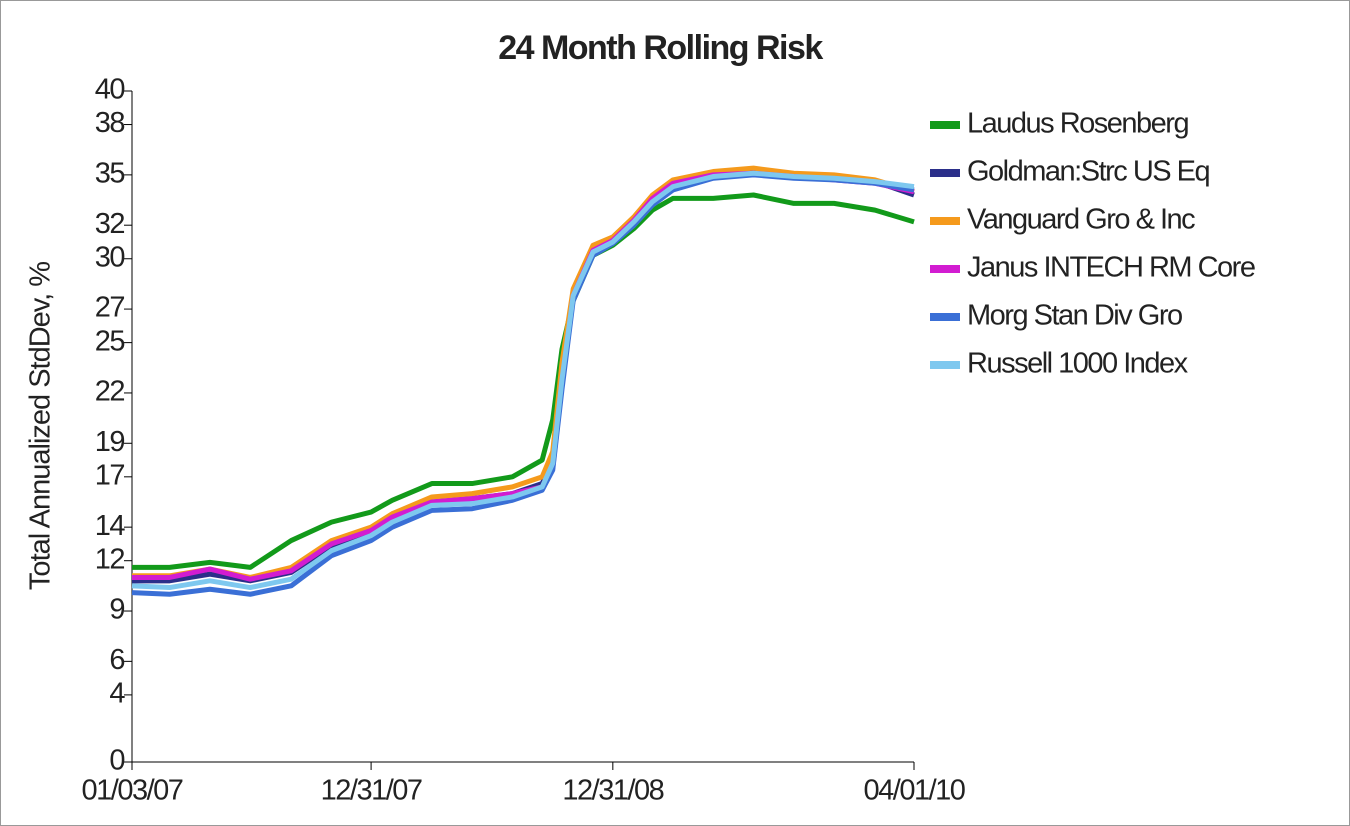 This screenshot has height=826, width=1350. Describe the element at coordinates (1078, 364) in the screenshot. I see `legend-label: Russell 1000 Index` at that location.